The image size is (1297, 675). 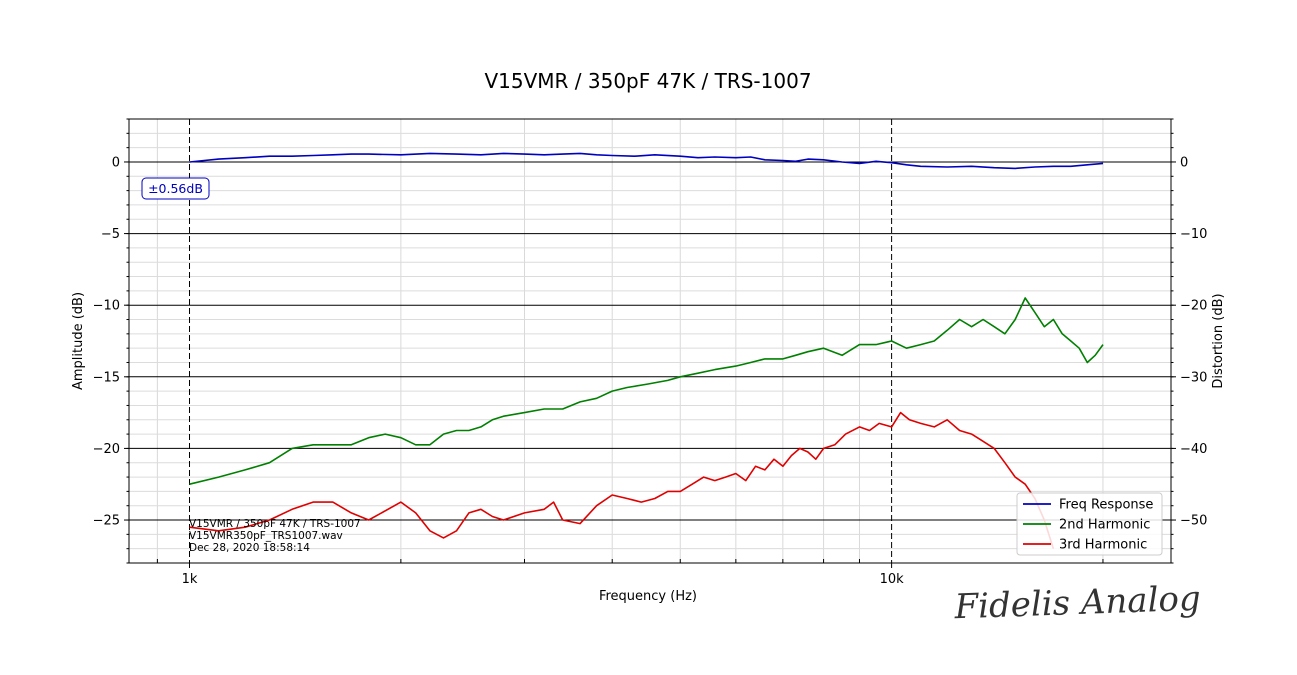 I want to click on legend: Freq Response 2nd Harmonic 3rd Harmonic, so click(x=1089, y=524).